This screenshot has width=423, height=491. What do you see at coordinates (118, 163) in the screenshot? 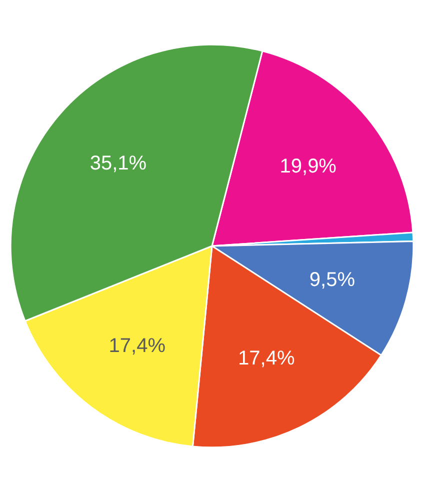
I see `data-label: 35,1%` at bounding box center [118, 163].